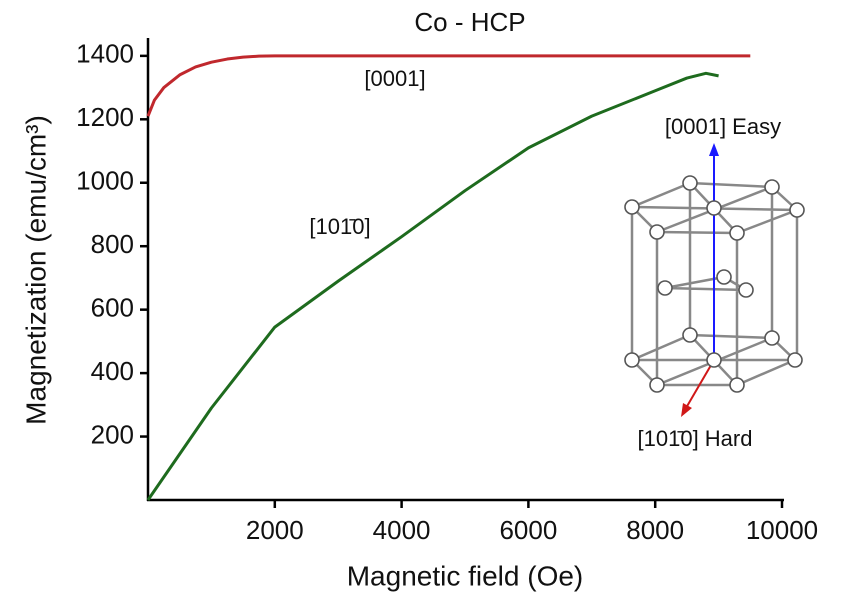  What do you see at coordinates (112, 434) in the screenshot?
I see `y-tick-label: 200` at bounding box center [112, 434].